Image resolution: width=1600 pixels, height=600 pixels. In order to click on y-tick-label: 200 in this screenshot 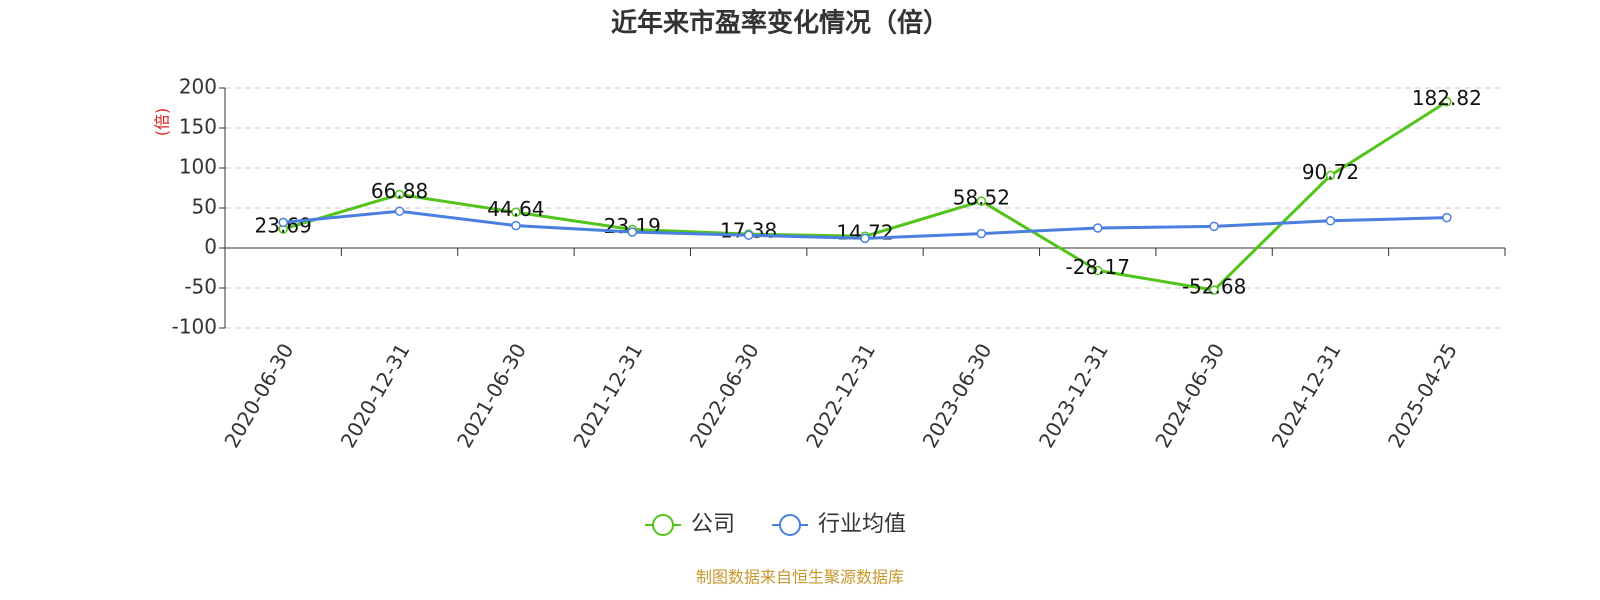, I will do `click(198, 87)`.